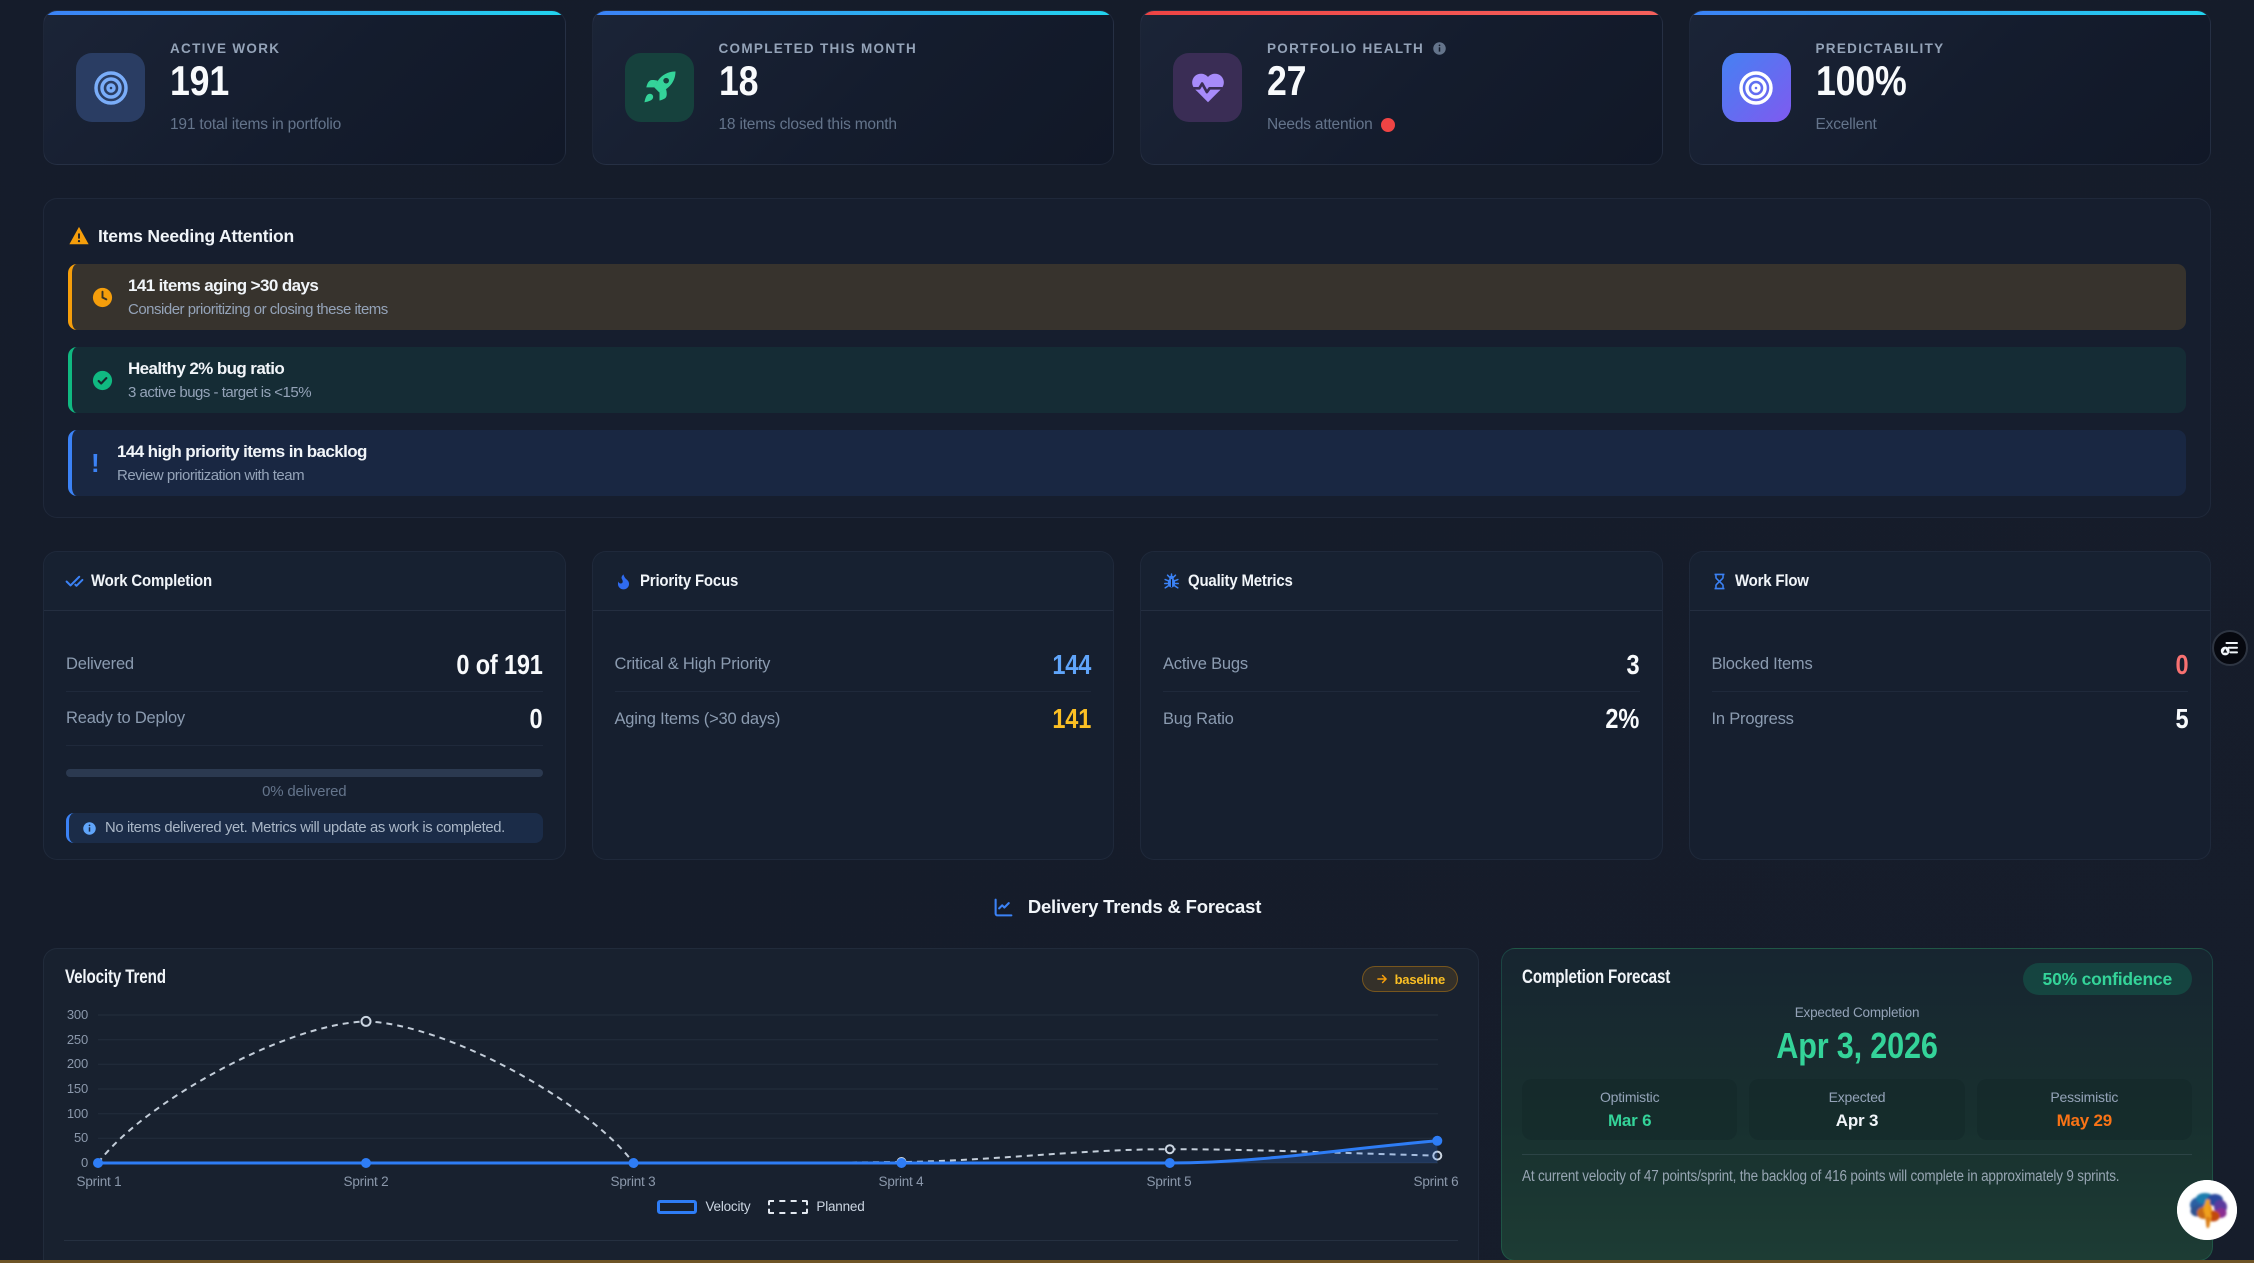 The width and height of the screenshot is (2254, 1263). Describe the element at coordinates (84, 1162) in the screenshot. I see `svg-text: 0` at that location.